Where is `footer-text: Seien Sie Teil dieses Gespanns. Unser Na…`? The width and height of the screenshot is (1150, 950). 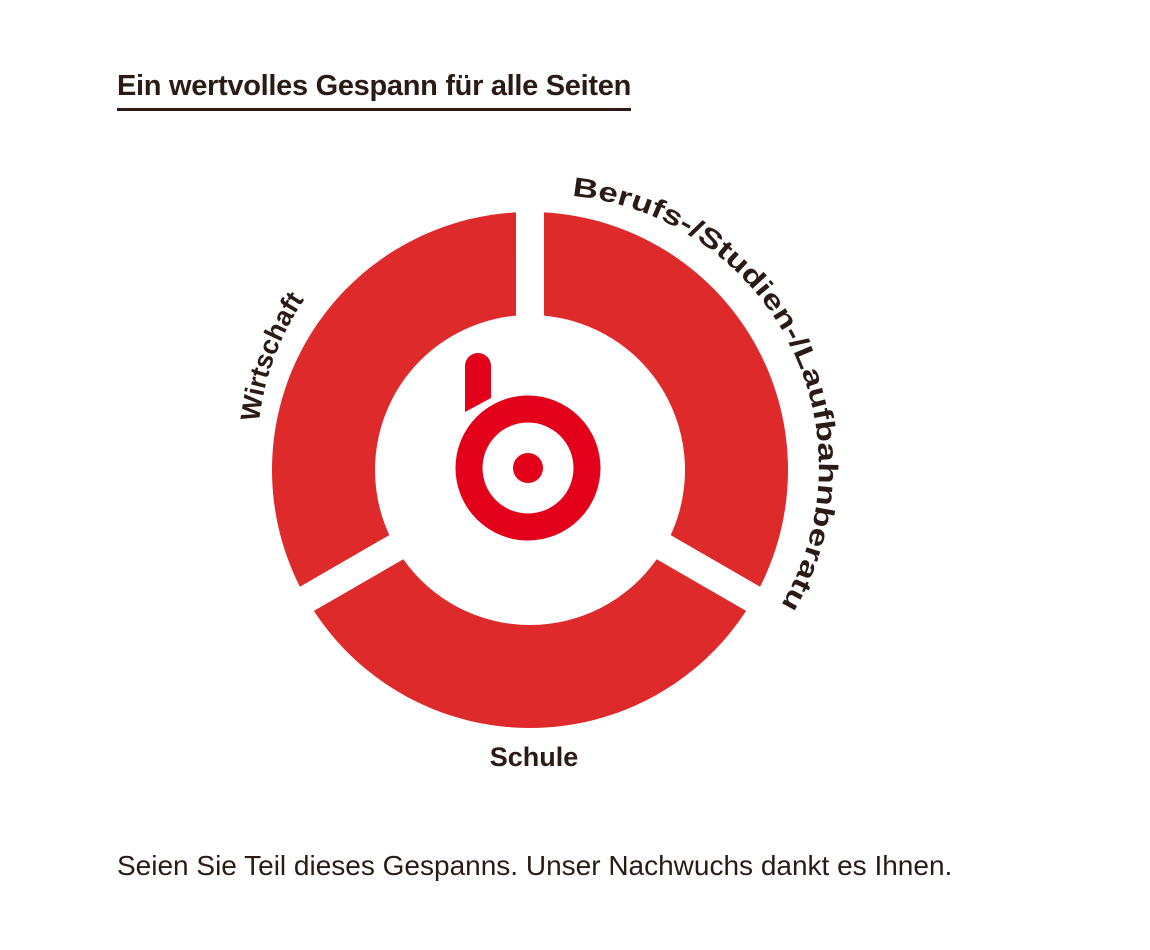 footer-text: Seien Sie Teil dieses Gespanns. Unser Na… is located at coordinates (535, 865).